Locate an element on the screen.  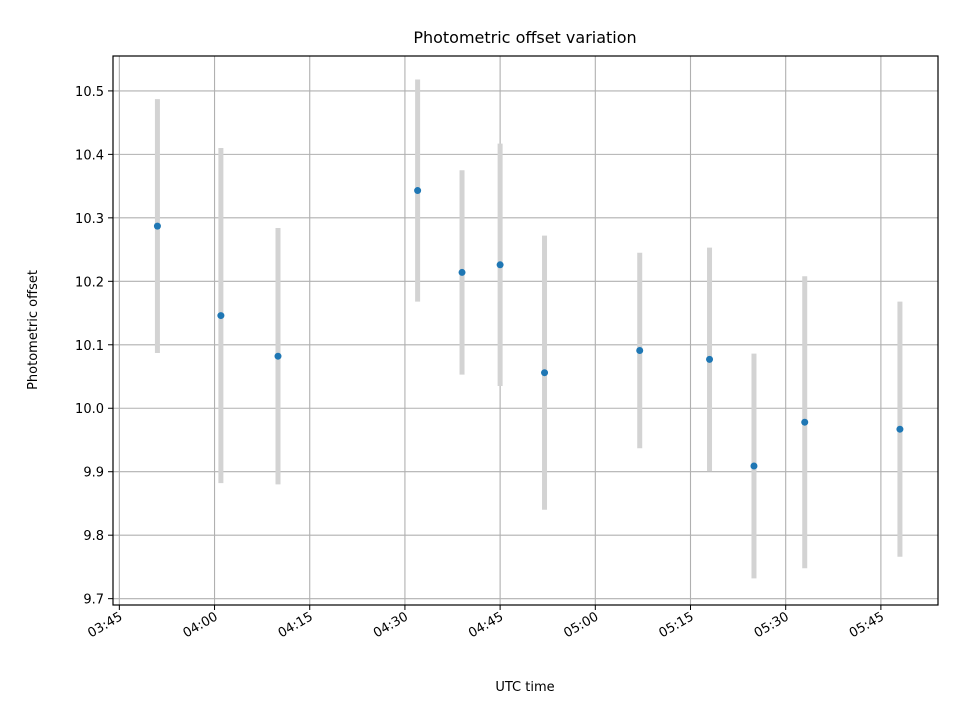
y-tick-label: 9.7 is located at coordinates (93, 600).